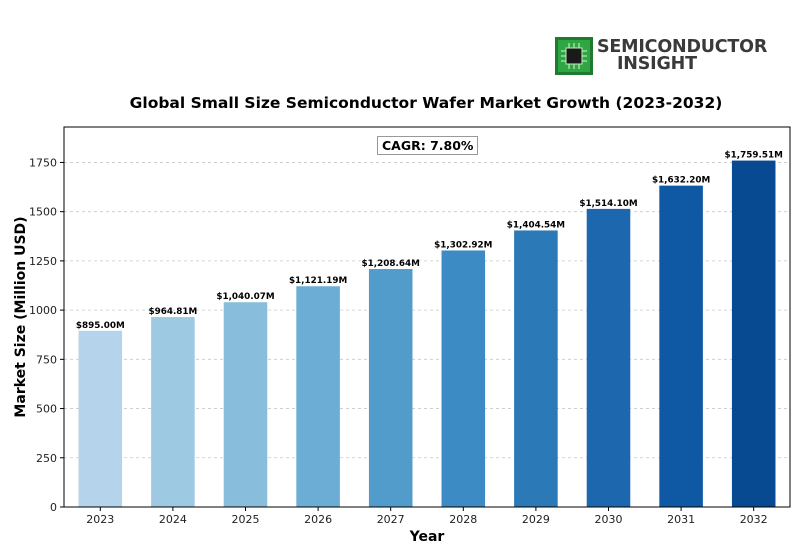 This screenshot has width=800, height=553. What do you see at coordinates (536, 519) in the screenshot?
I see `x-tick-label: 2029` at bounding box center [536, 519].